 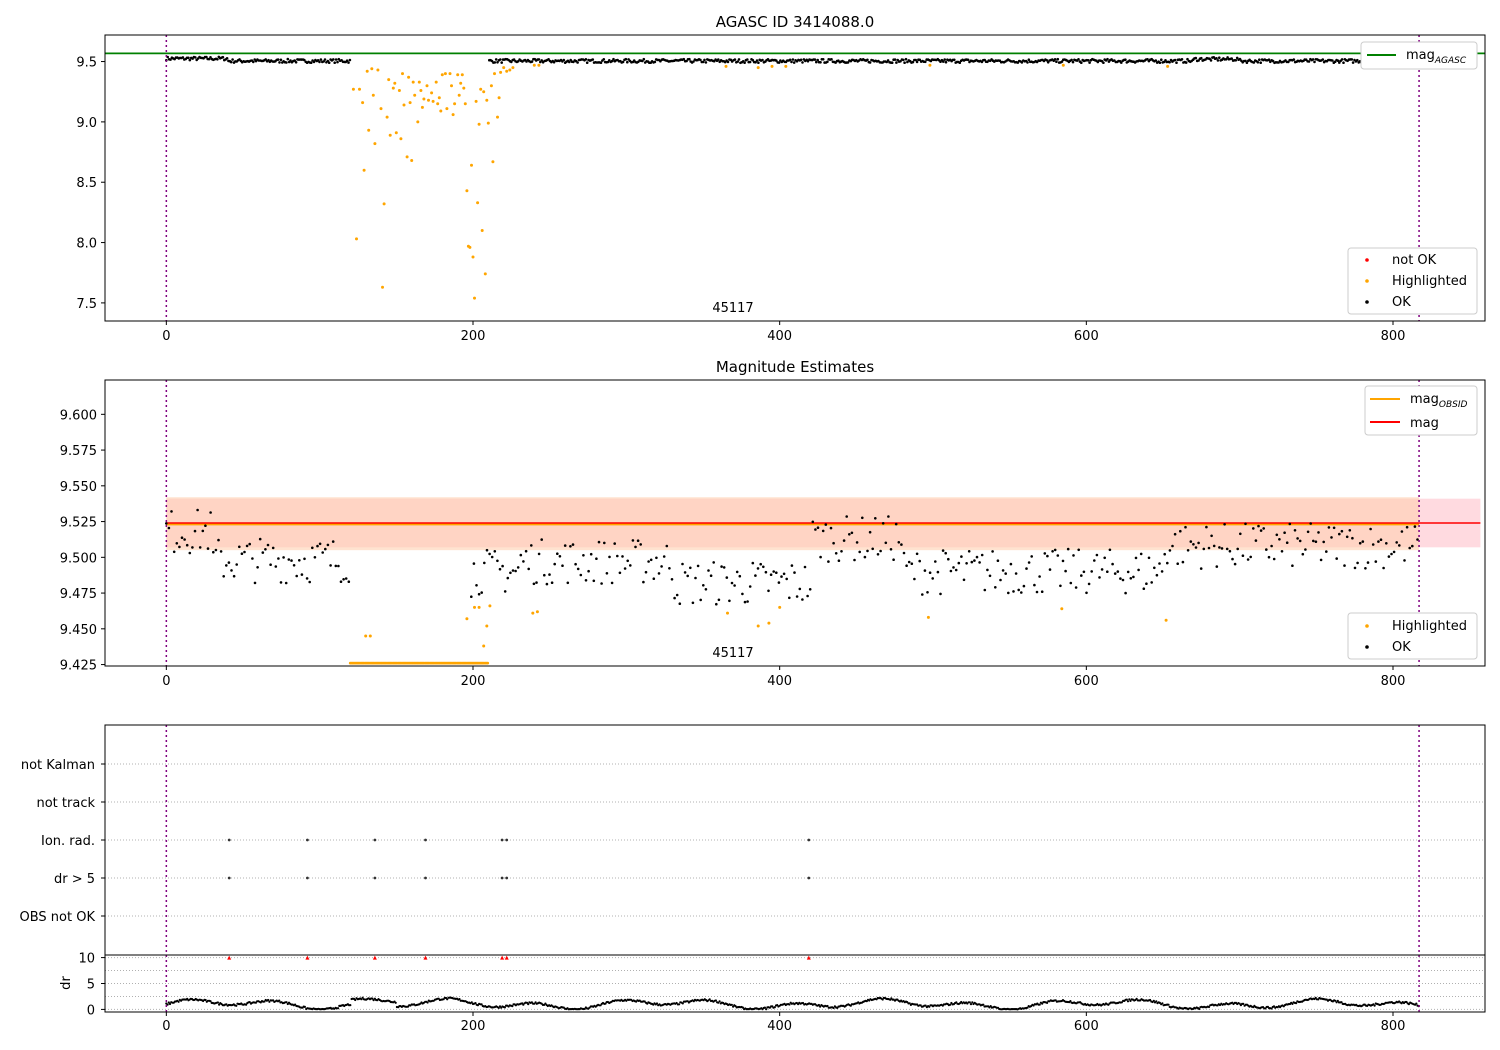 What do you see at coordinates (795, 983) in the screenshot?
I see `panel4-frame` at bounding box center [795, 983].